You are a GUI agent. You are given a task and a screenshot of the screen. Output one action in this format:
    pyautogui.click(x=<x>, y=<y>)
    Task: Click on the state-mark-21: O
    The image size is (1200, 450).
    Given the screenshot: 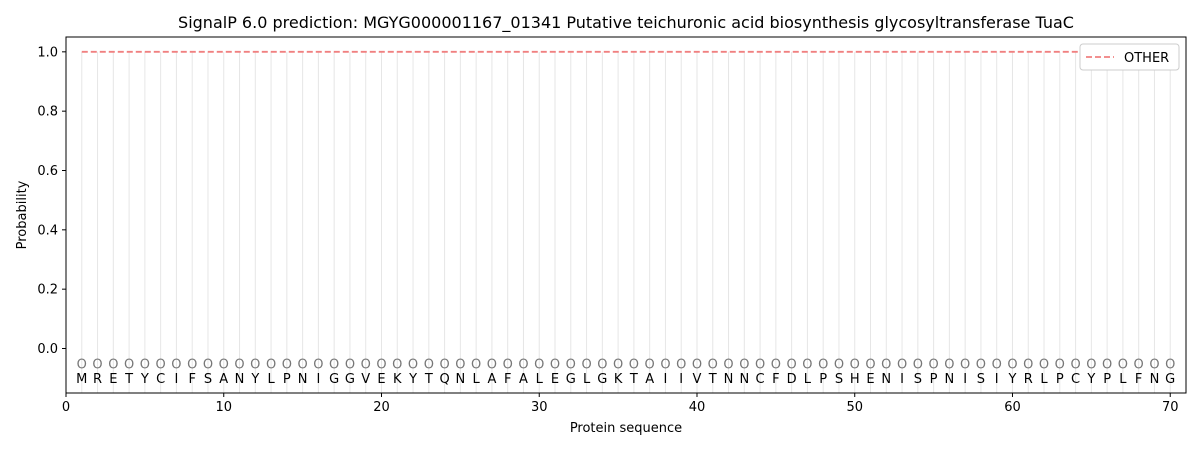 What is the action you would take?
    pyautogui.click(x=397, y=364)
    